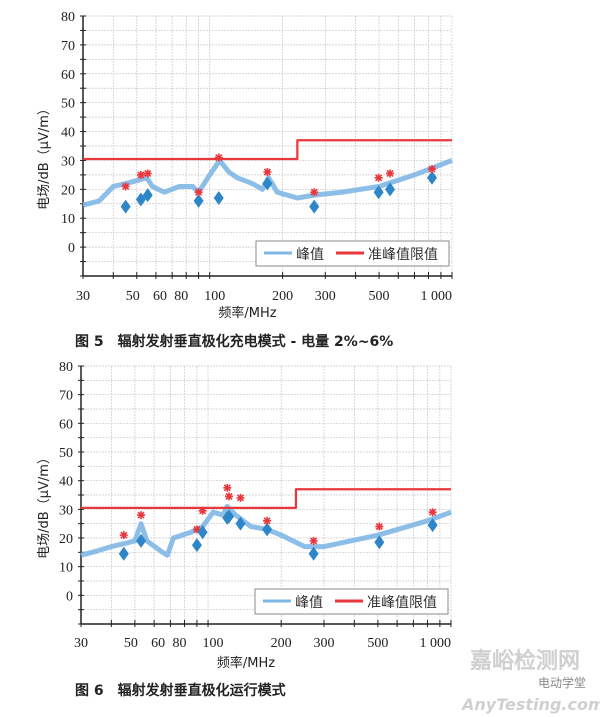 Image resolution: width=600 pixels, height=717 pixels. Describe the element at coordinates (562, 682) in the screenshot. I see `watermark-account: 电动学堂` at that location.